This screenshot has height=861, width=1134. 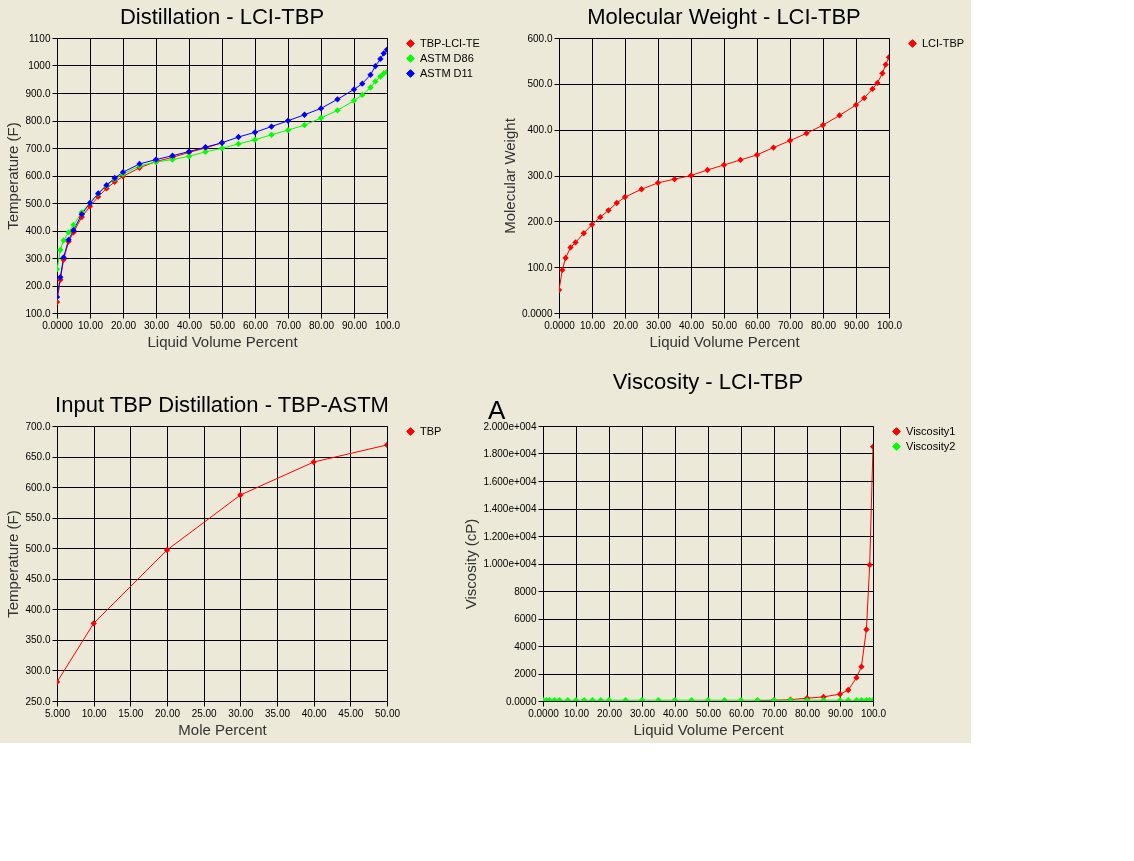 What do you see at coordinates (509, 175) in the screenshot?
I see `y-axis-title: Molecular Weight` at bounding box center [509, 175].